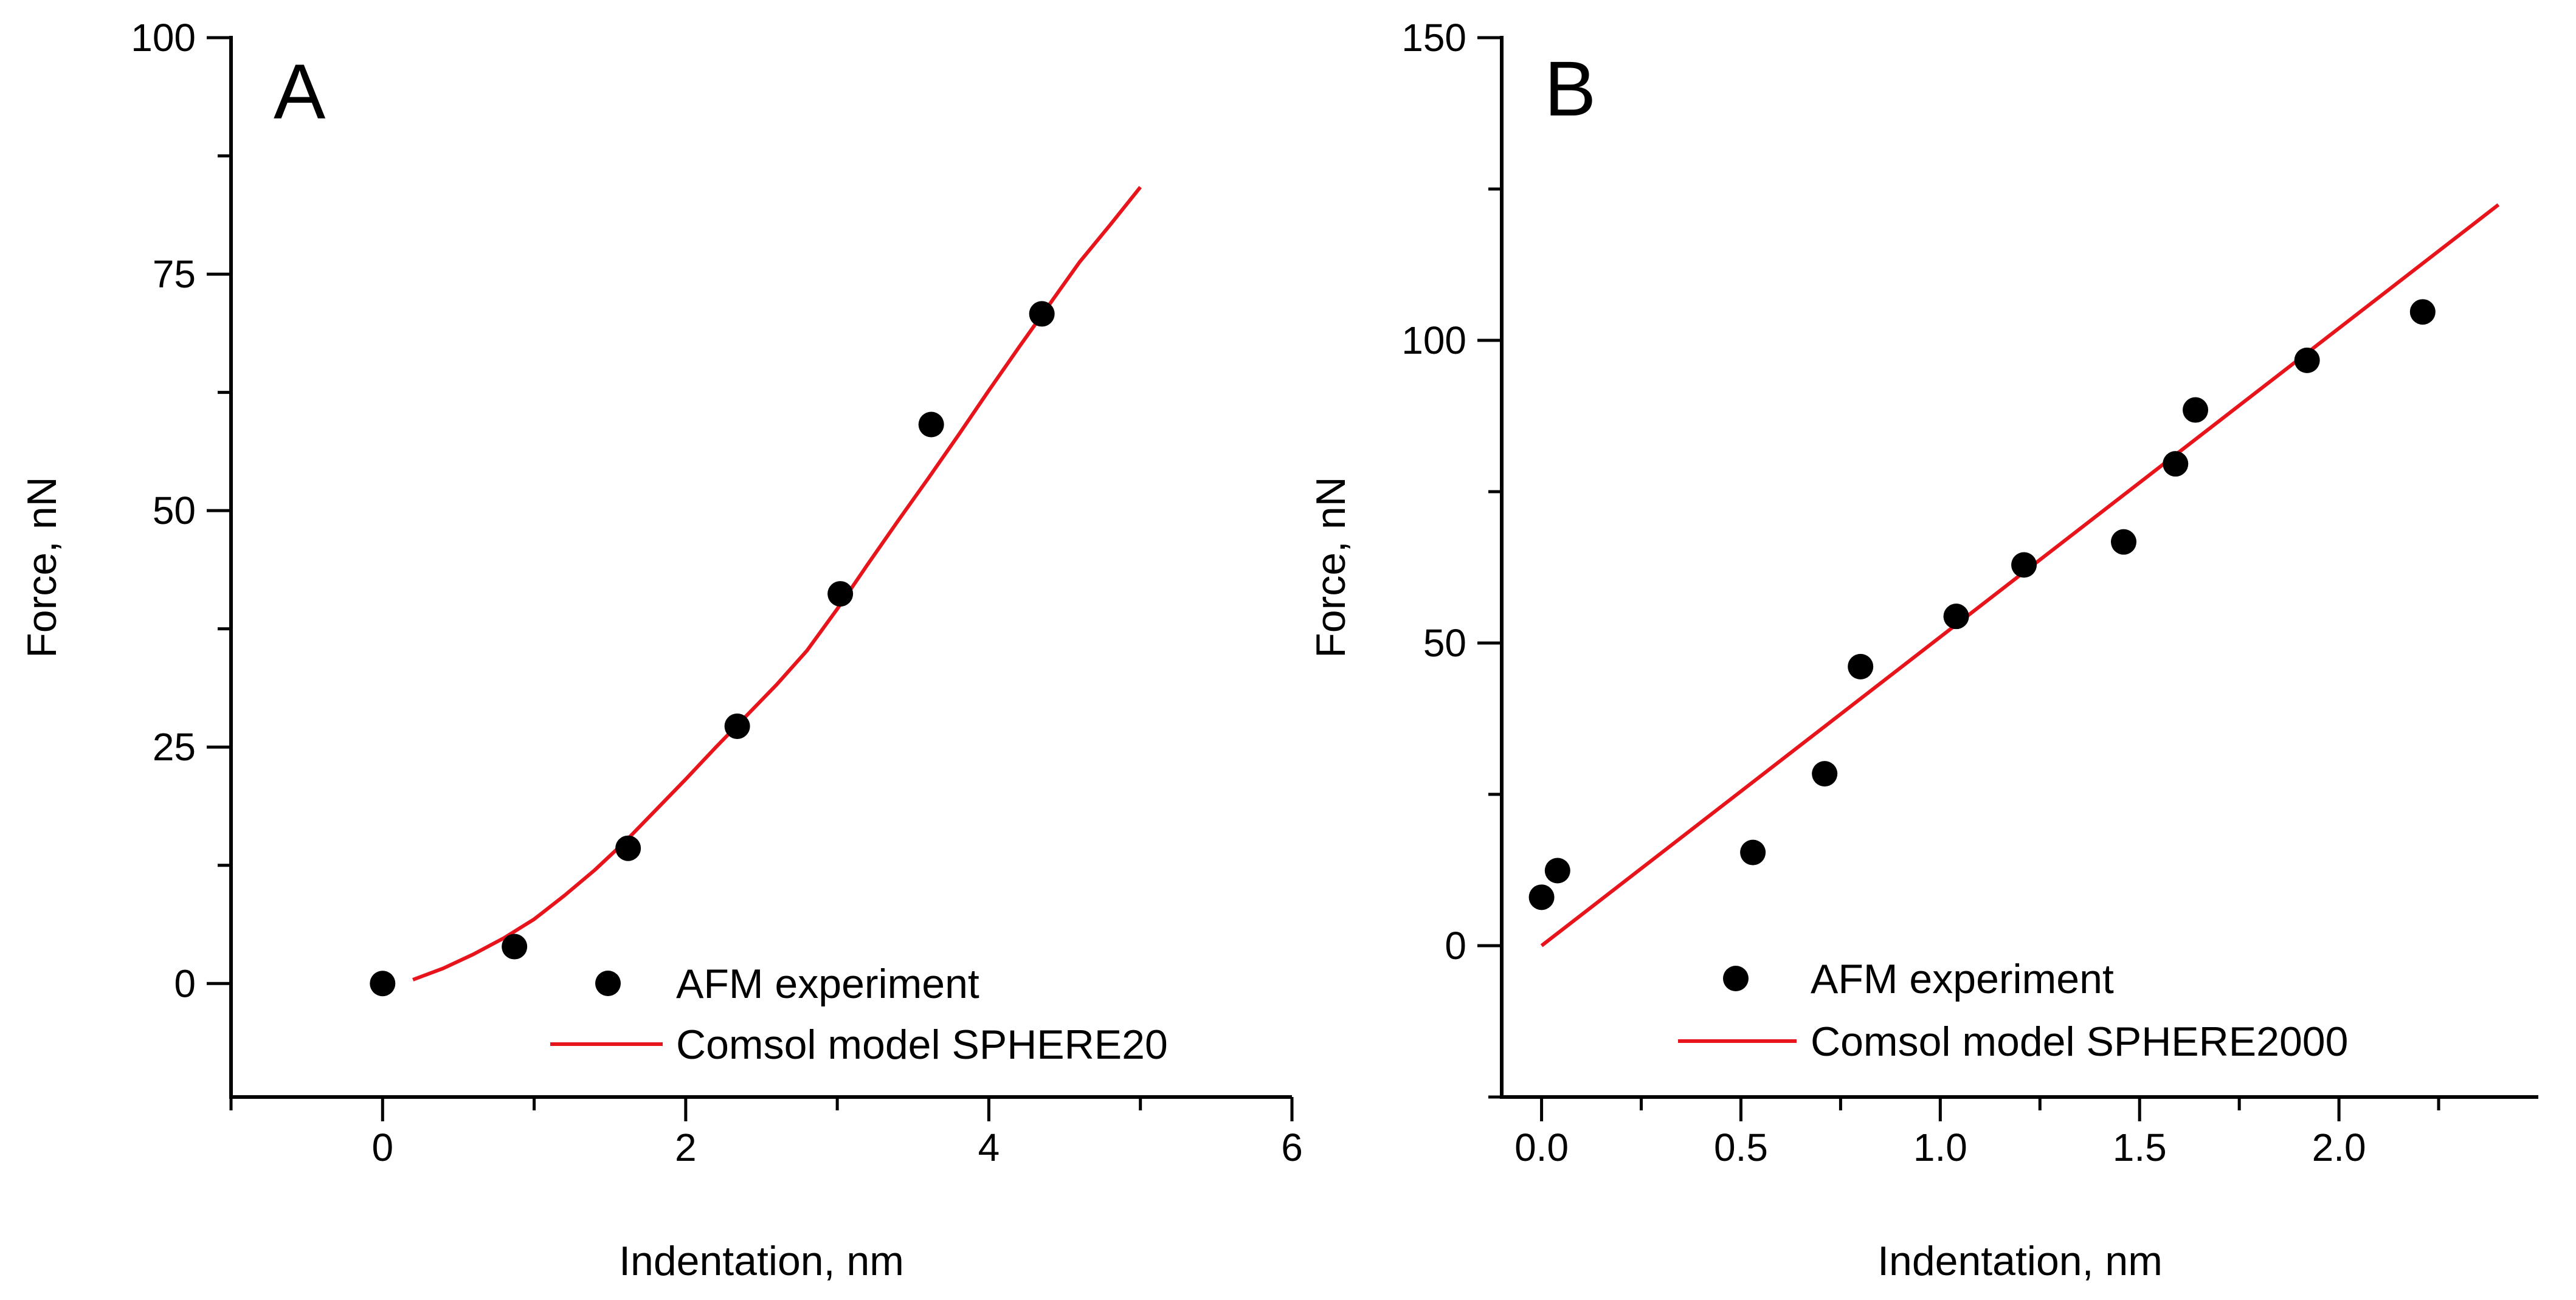 This screenshot has width=2576, height=1300. I want to click on panel-label: A, so click(300, 93).